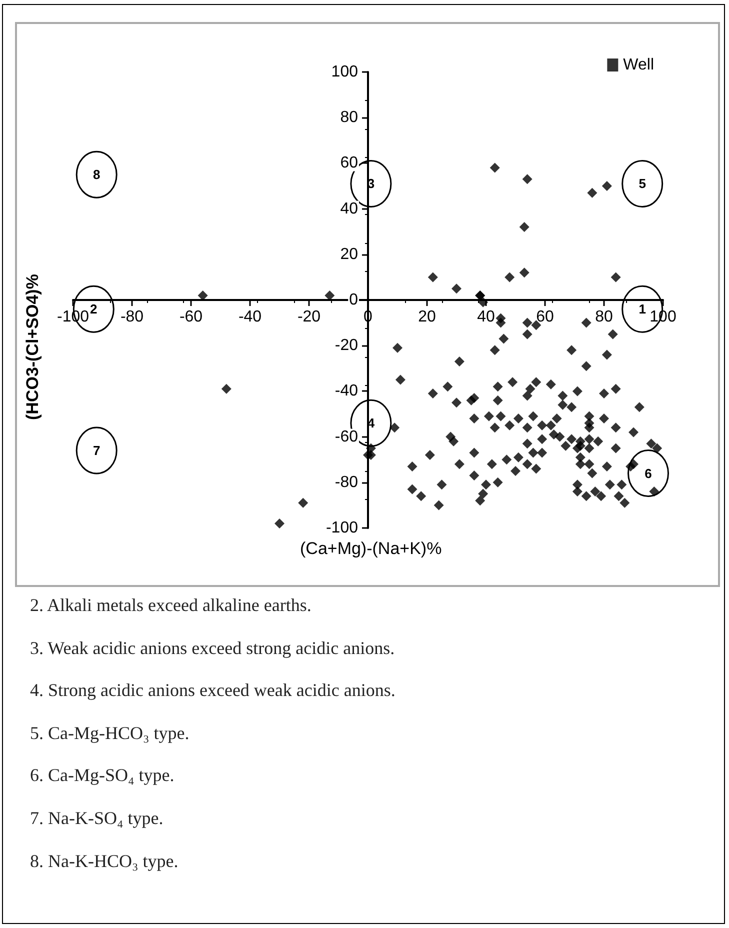 The height and width of the screenshot is (928, 729). I want to click on text: 7. Na-K-SO₄ type., so click(97, 818).